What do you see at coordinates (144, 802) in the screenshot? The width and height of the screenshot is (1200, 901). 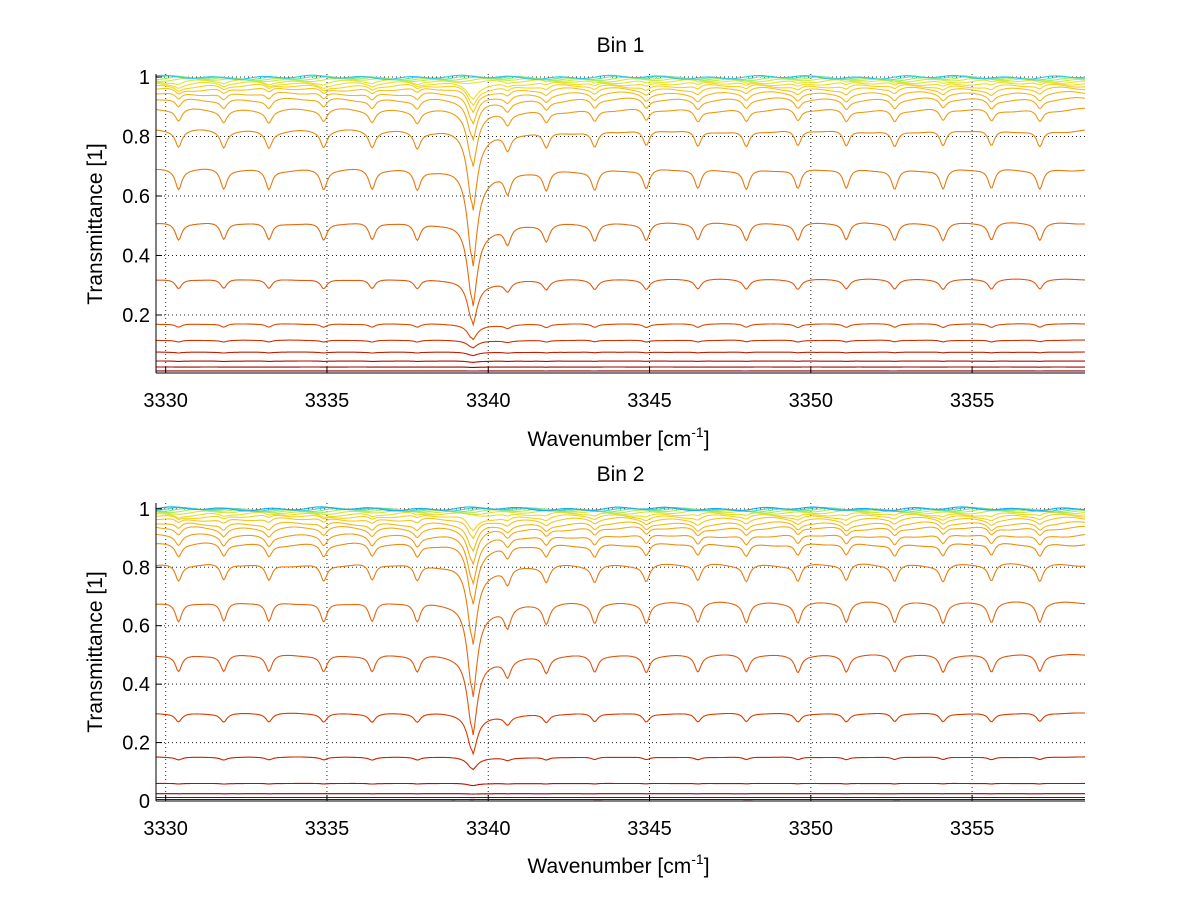 I see `y-tick-label: 0` at bounding box center [144, 802].